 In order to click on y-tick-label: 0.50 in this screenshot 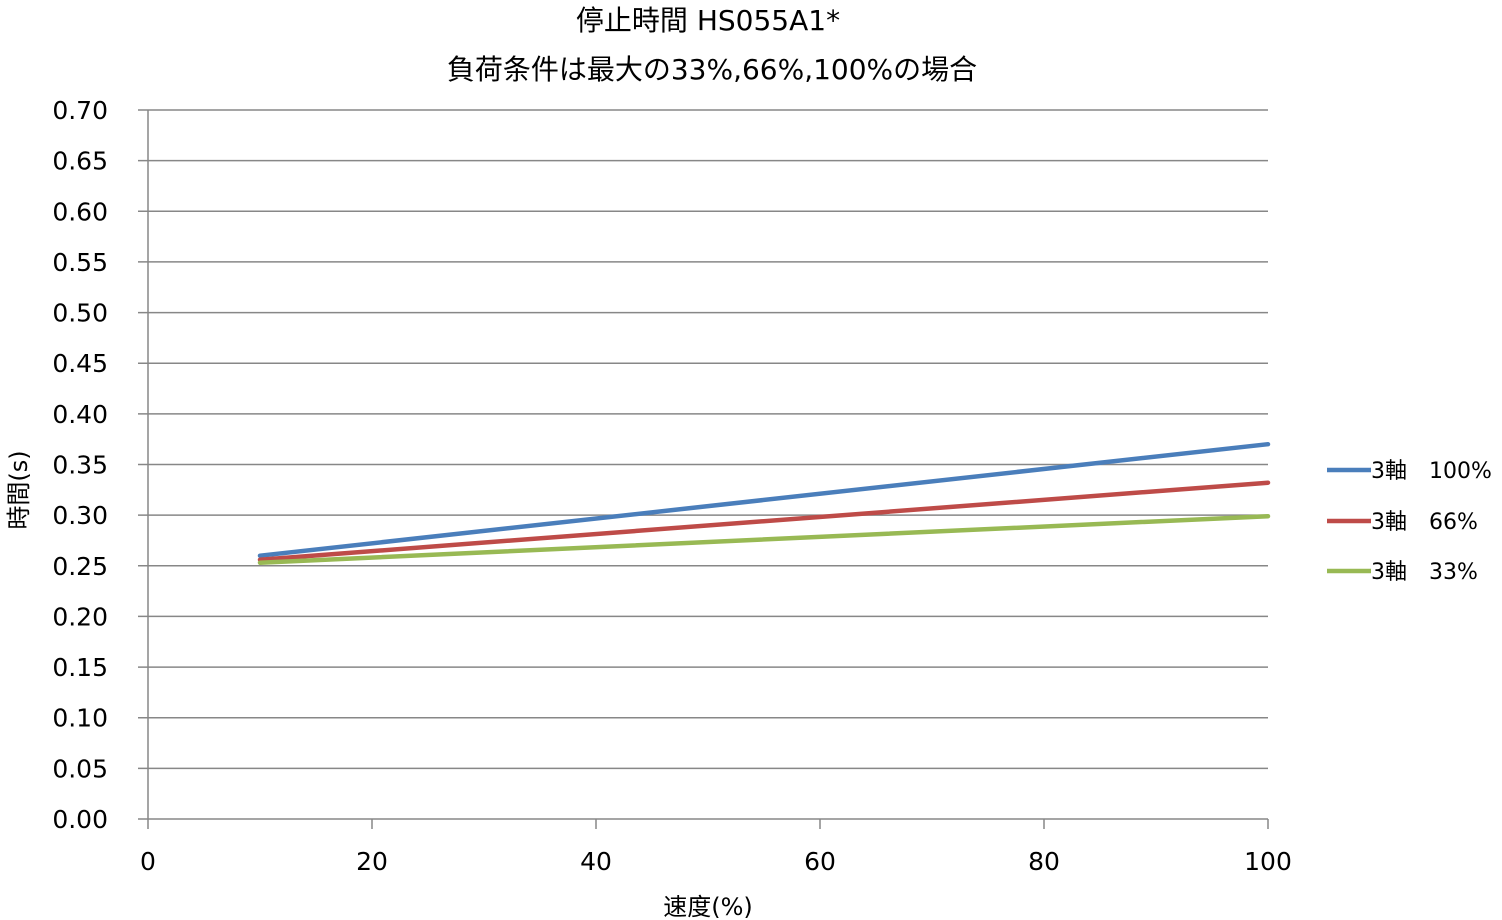, I will do `click(80, 313)`.